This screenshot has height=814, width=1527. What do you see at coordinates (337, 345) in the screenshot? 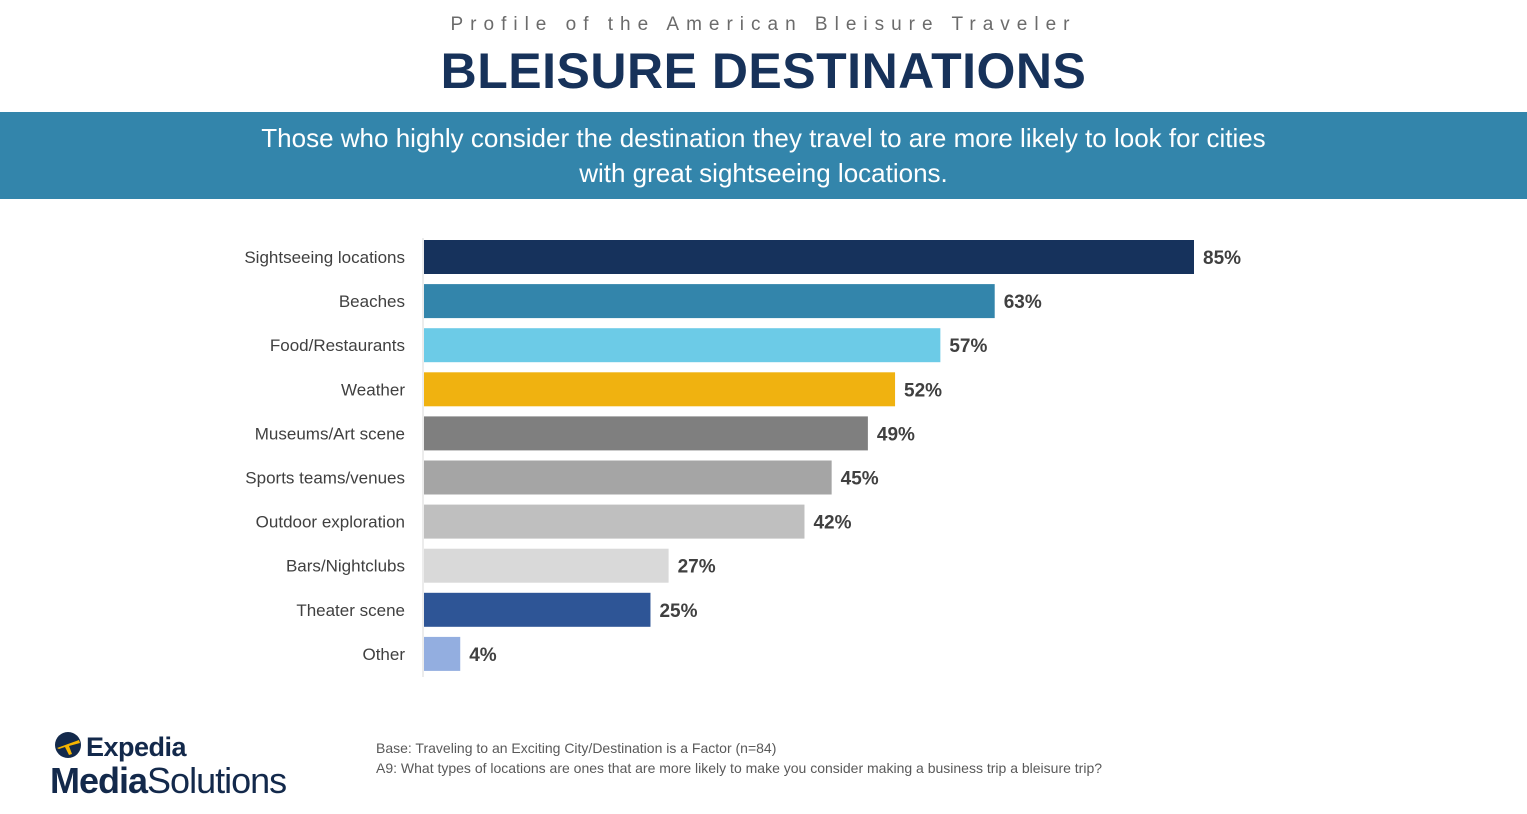
I see `category-label: Food/Restaurants` at bounding box center [337, 345].